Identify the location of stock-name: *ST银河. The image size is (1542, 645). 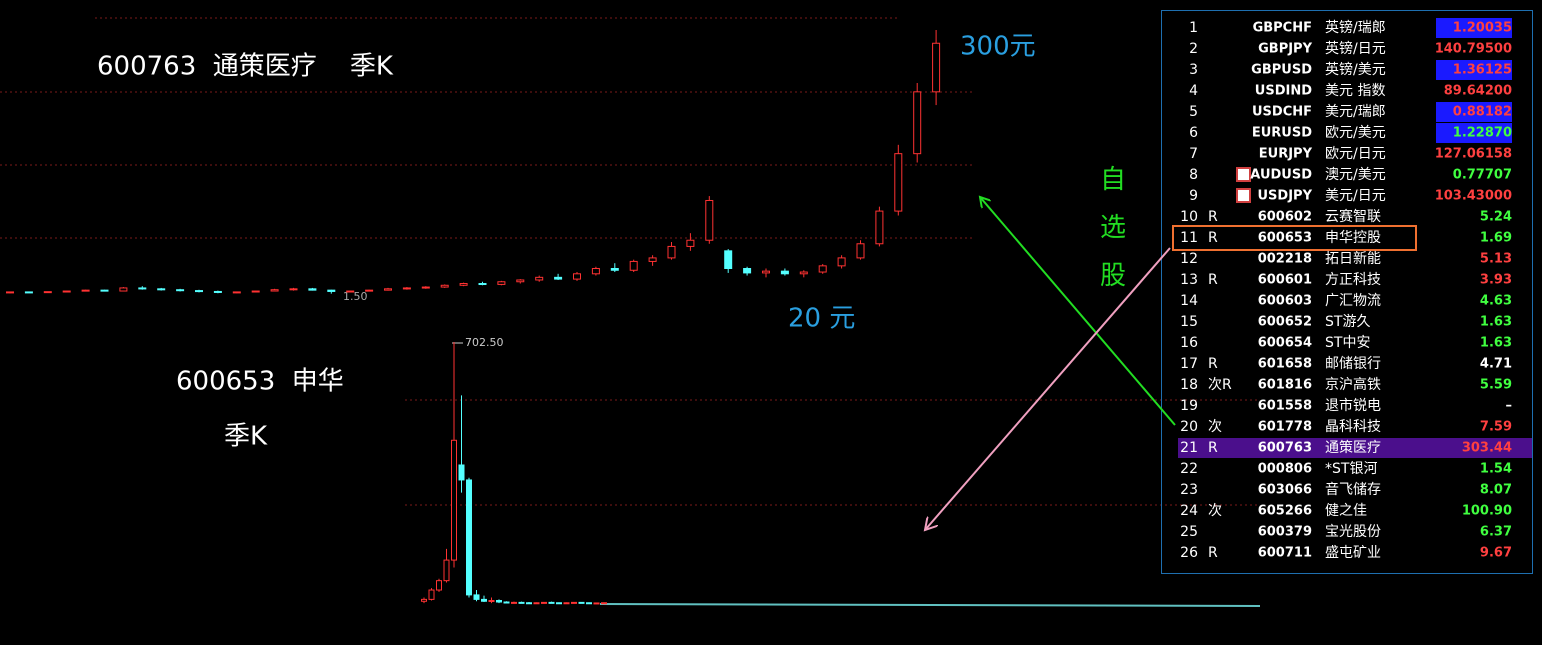
(1351, 469).